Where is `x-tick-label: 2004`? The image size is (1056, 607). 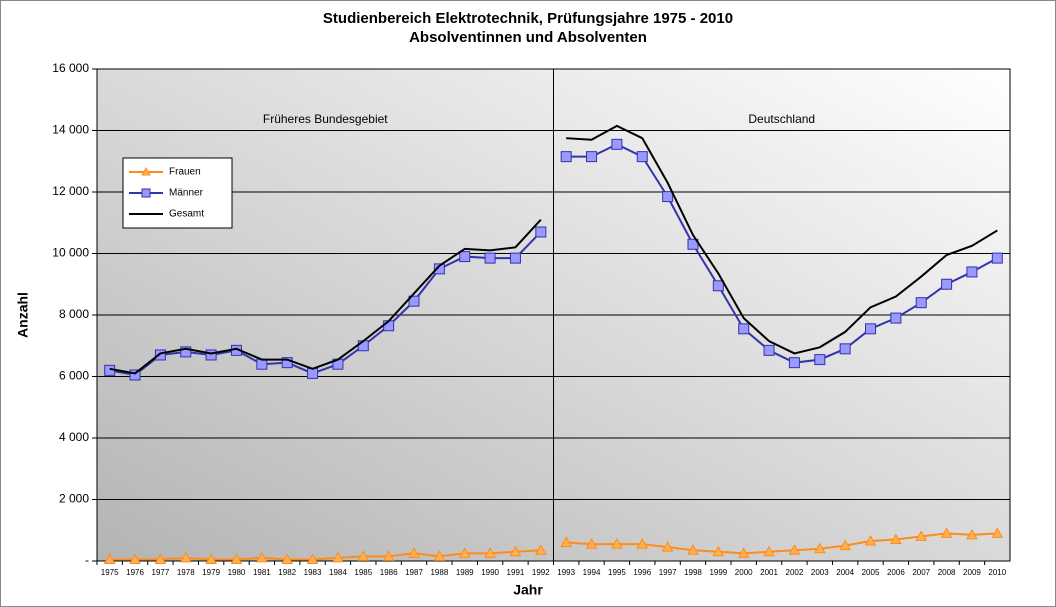 x-tick-label: 2004 is located at coordinates (845, 572).